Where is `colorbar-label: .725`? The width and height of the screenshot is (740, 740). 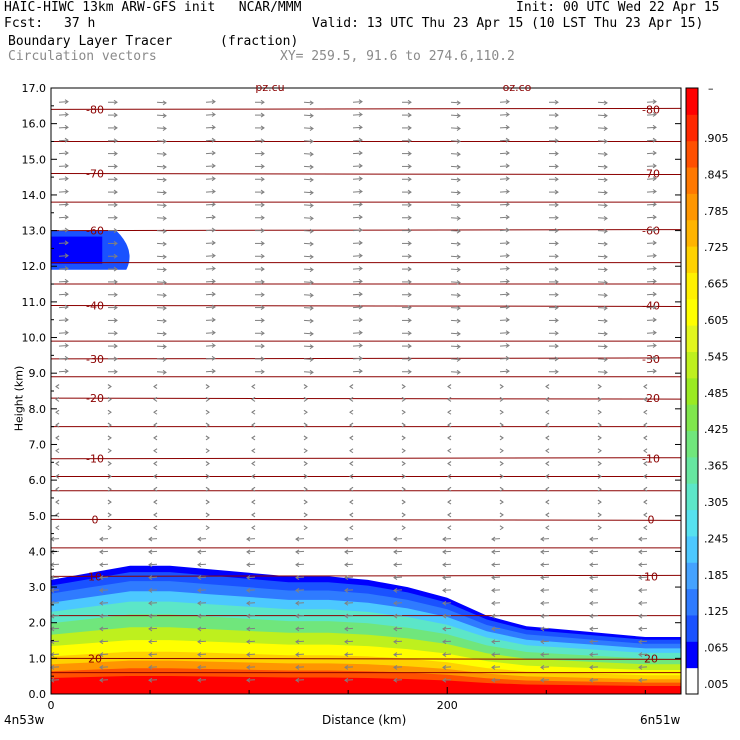
colorbar-label: .725 is located at coordinates (716, 247).